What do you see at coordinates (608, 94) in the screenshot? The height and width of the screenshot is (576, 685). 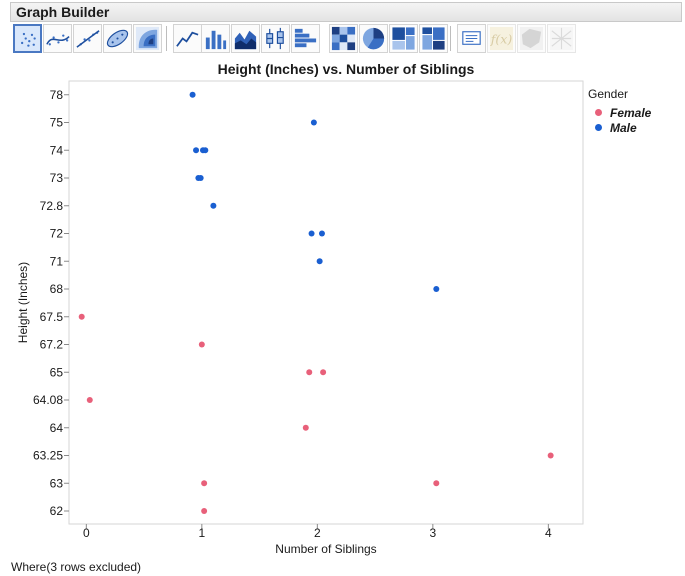 I see `legend-title: Gender` at bounding box center [608, 94].